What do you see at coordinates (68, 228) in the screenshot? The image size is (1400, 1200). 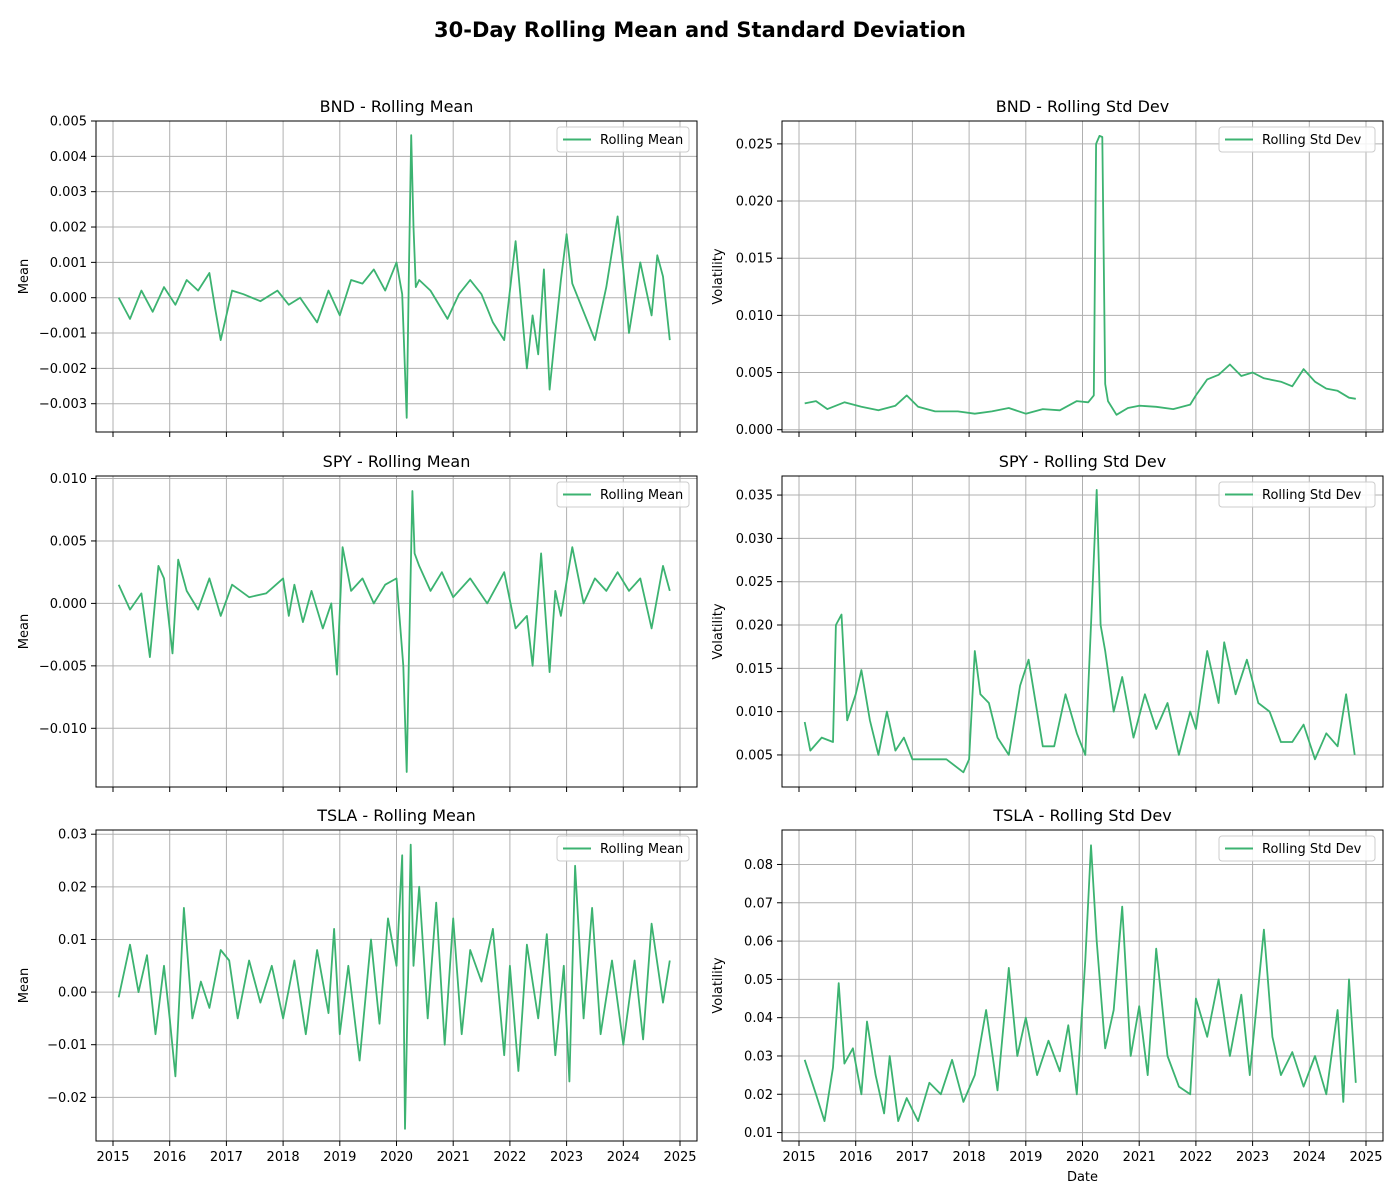 I see `y-tick-label: 0.002` at bounding box center [68, 228].